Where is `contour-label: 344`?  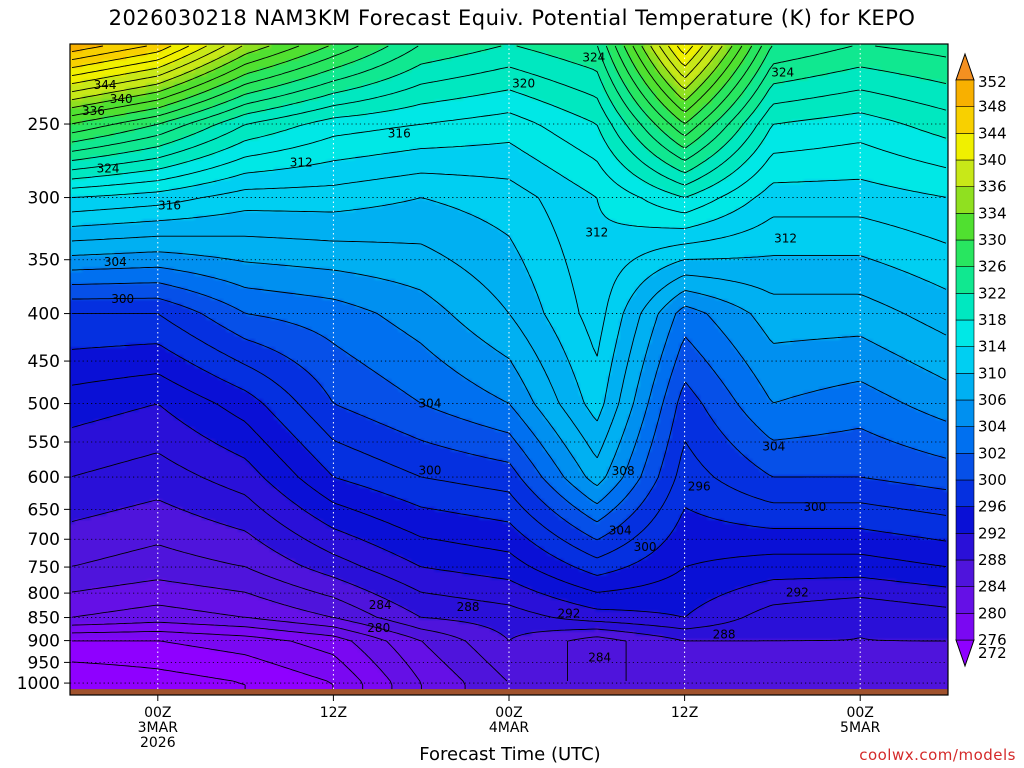
contour-label: 344 is located at coordinates (105, 85).